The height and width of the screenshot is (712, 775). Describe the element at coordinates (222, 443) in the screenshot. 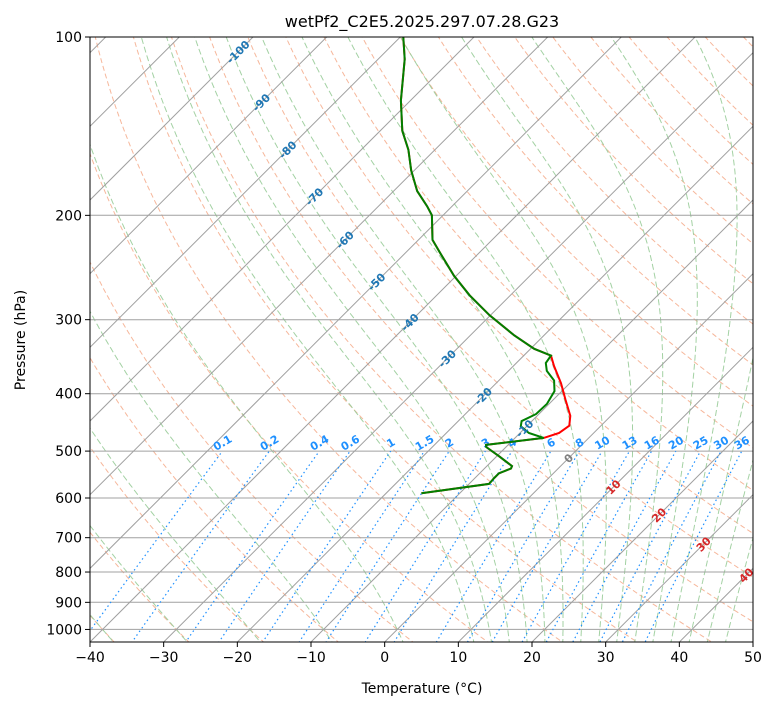

I see `mixing-ratio-label: 0.1` at that location.